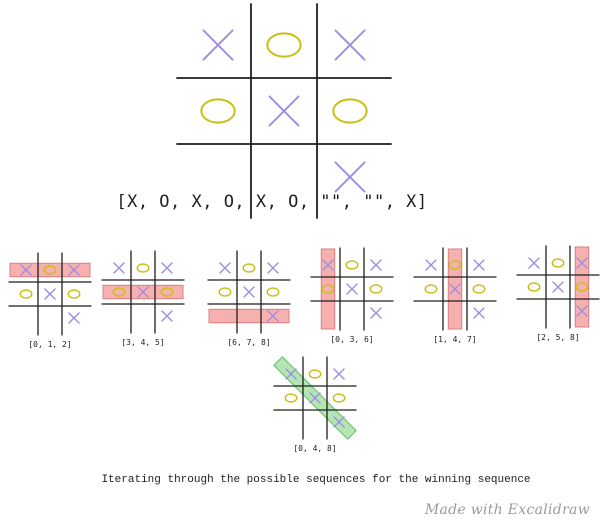 This screenshot has width=602, height=524. I want to click on sequence-label: [6, 7, 8], so click(248, 342).